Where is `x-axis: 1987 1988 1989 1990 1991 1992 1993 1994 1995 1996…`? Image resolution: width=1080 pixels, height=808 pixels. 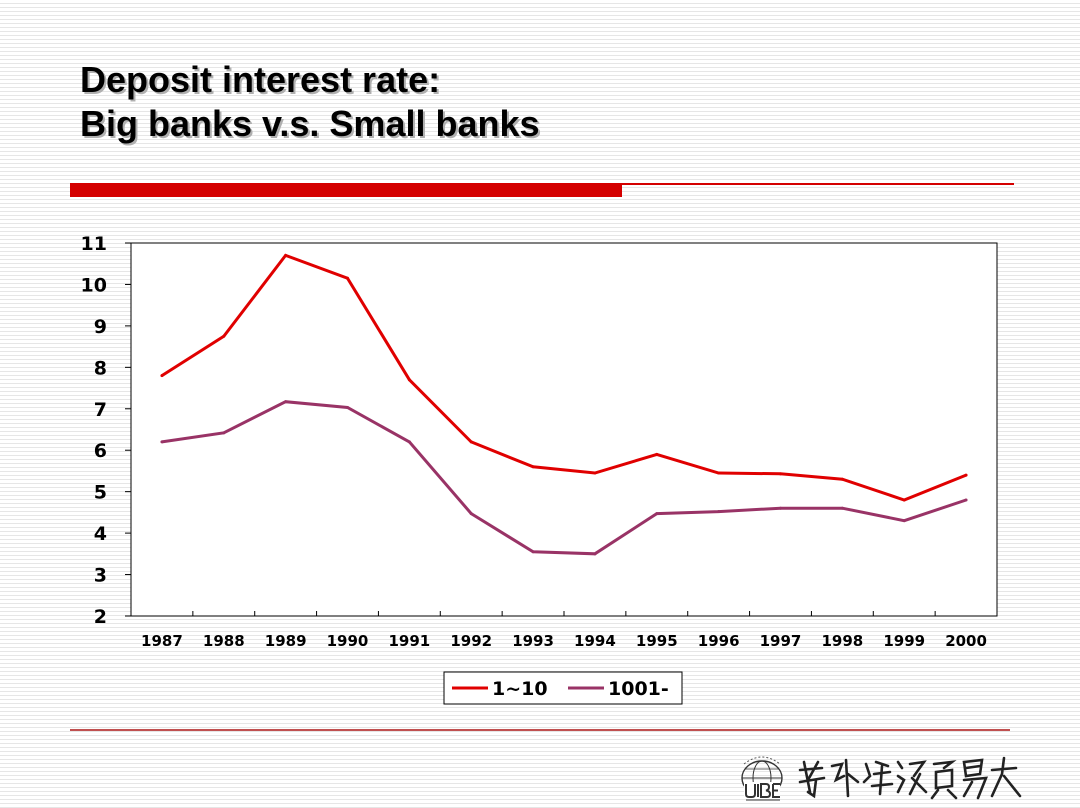
x-axis: 1987 1988 1989 1990 1991 1992 1993 1994 1995 1996… is located at coordinates (564, 630).